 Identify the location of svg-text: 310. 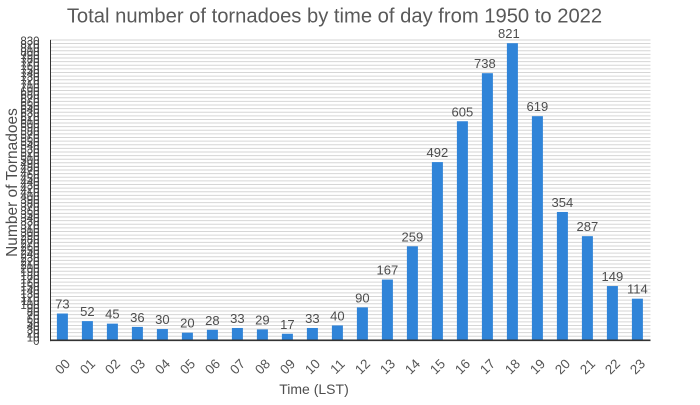
(29, 230).